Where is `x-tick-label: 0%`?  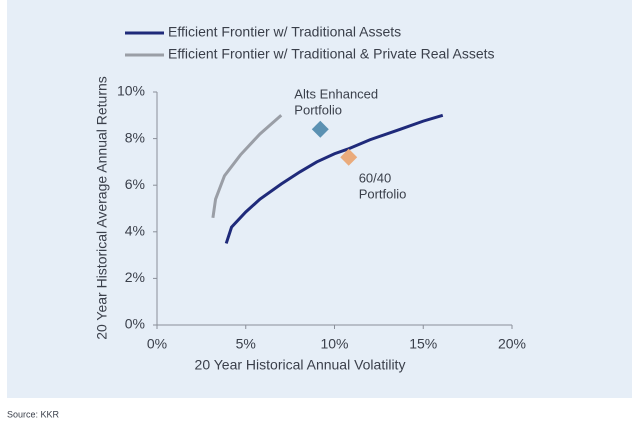 x-tick-label: 0% is located at coordinates (157, 344).